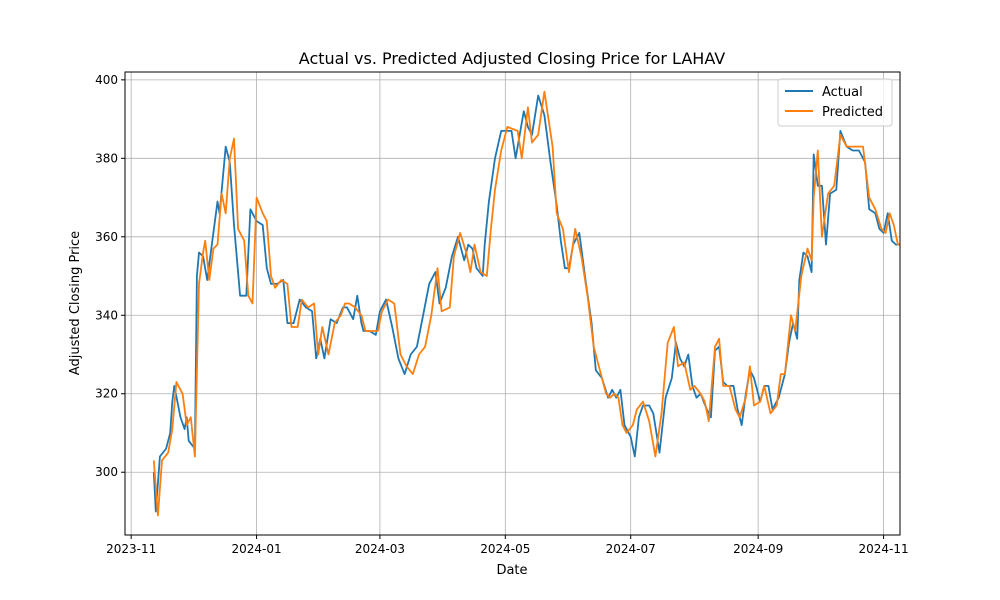  Describe the element at coordinates (842, 92) in the screenshot. I see `legend-label-actual: Actual` at that location.